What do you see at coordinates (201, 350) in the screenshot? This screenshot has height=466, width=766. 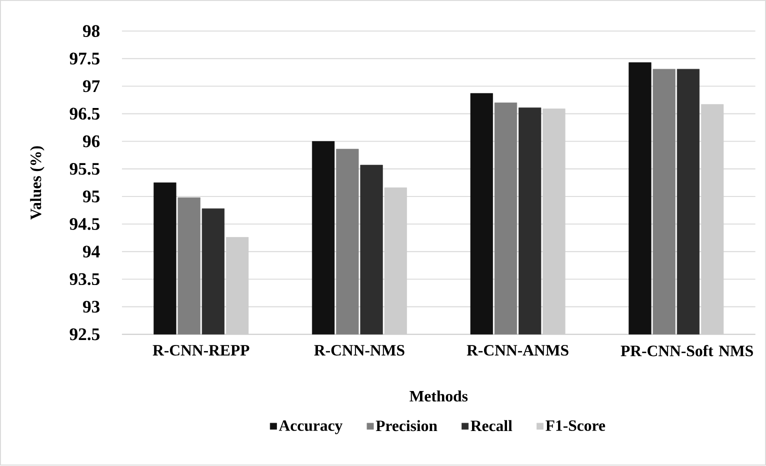 I see `x-tick-label: R-CNN-REPP` at bounding box center [201, 350].